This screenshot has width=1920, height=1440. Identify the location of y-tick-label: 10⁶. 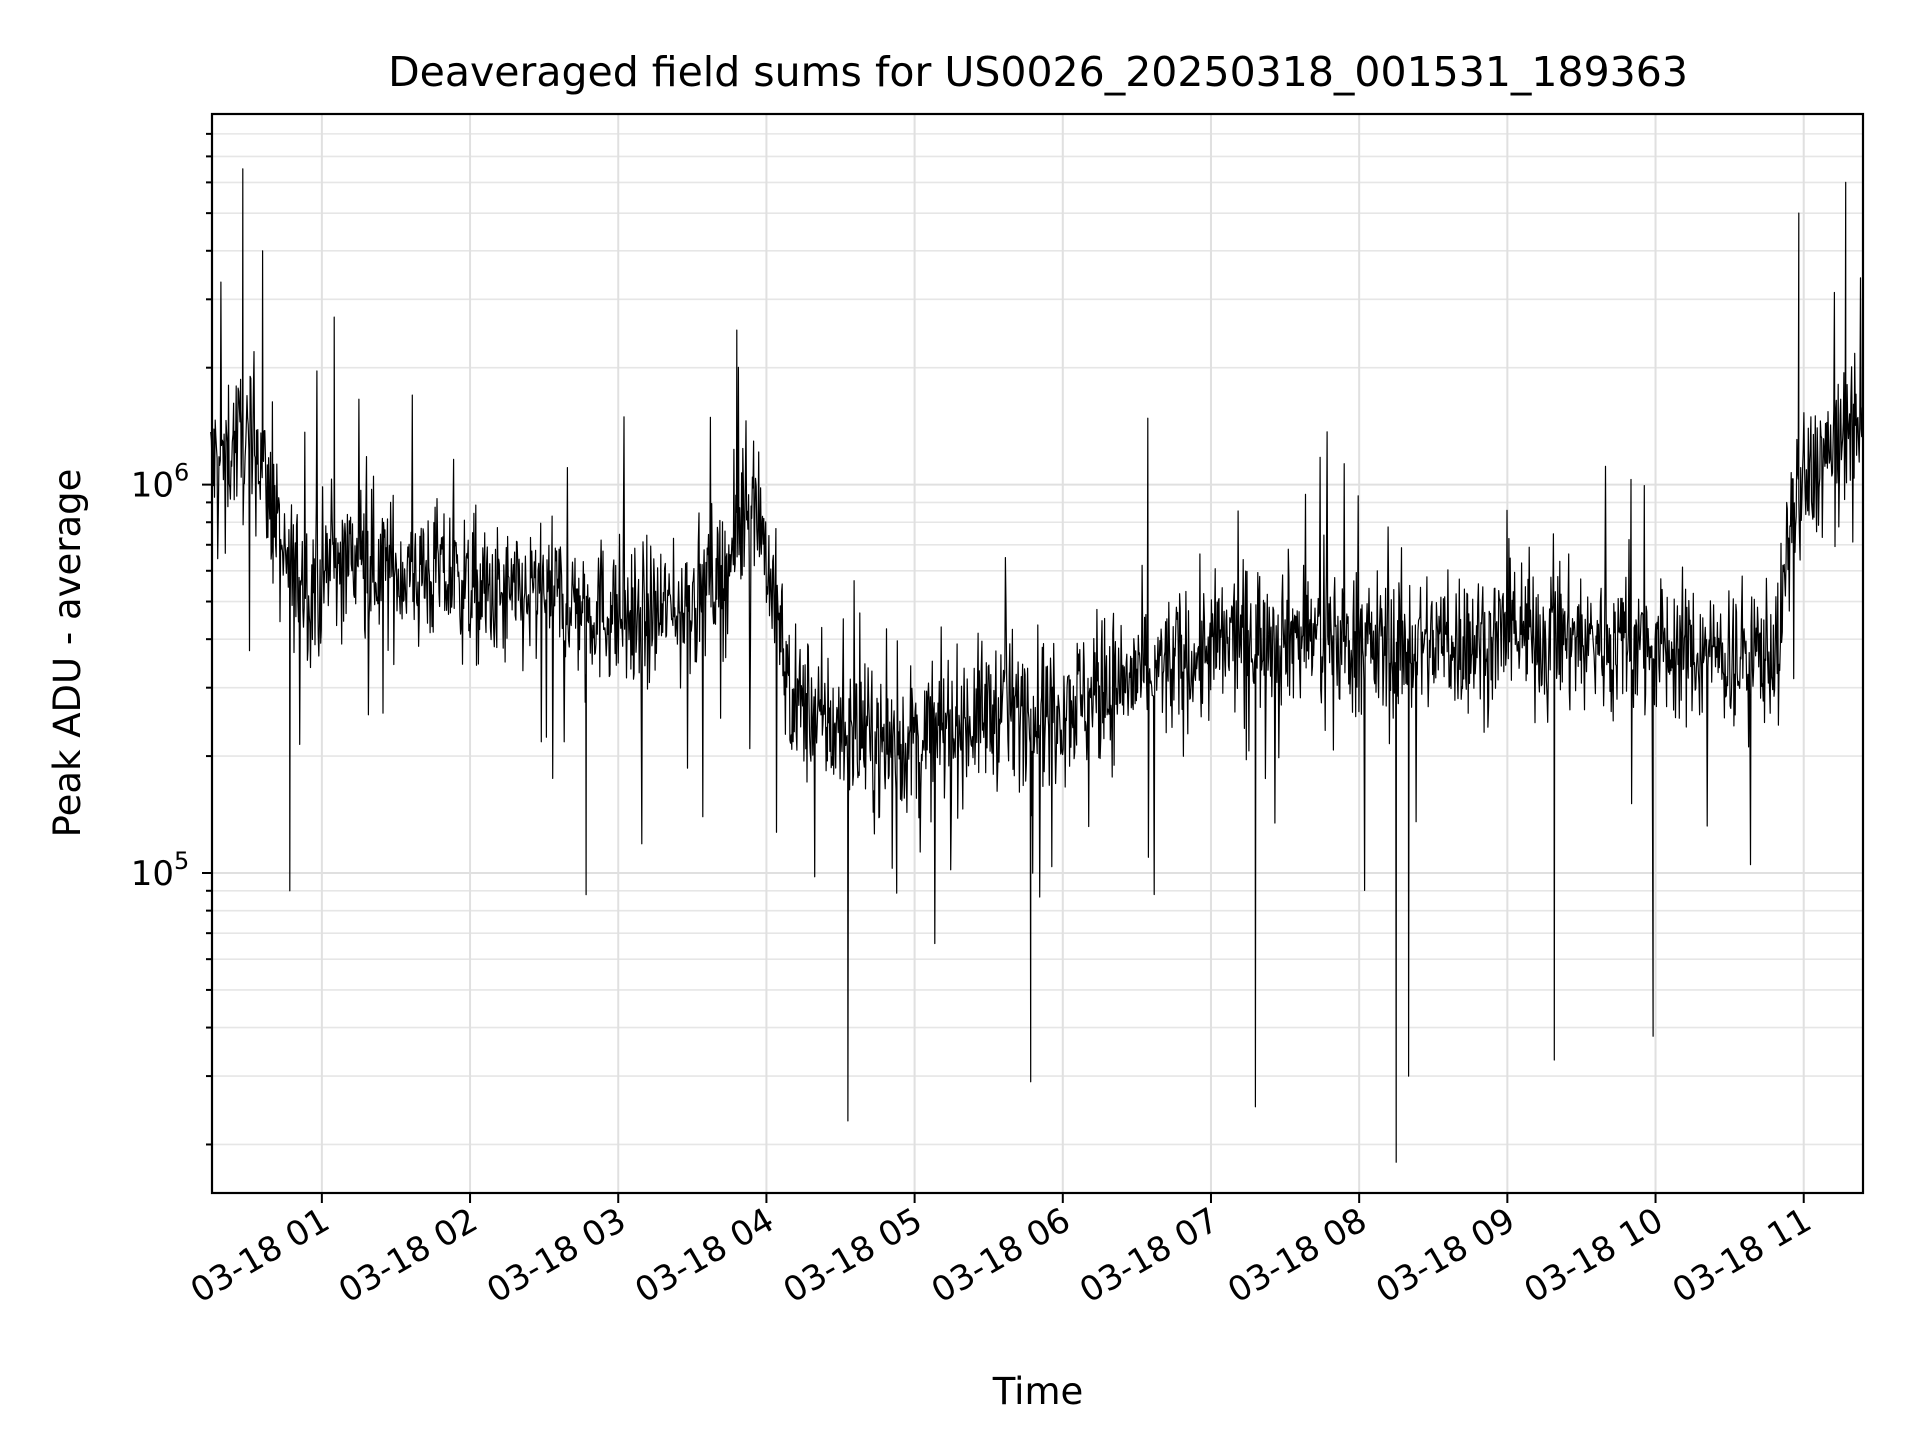
(160, 482).